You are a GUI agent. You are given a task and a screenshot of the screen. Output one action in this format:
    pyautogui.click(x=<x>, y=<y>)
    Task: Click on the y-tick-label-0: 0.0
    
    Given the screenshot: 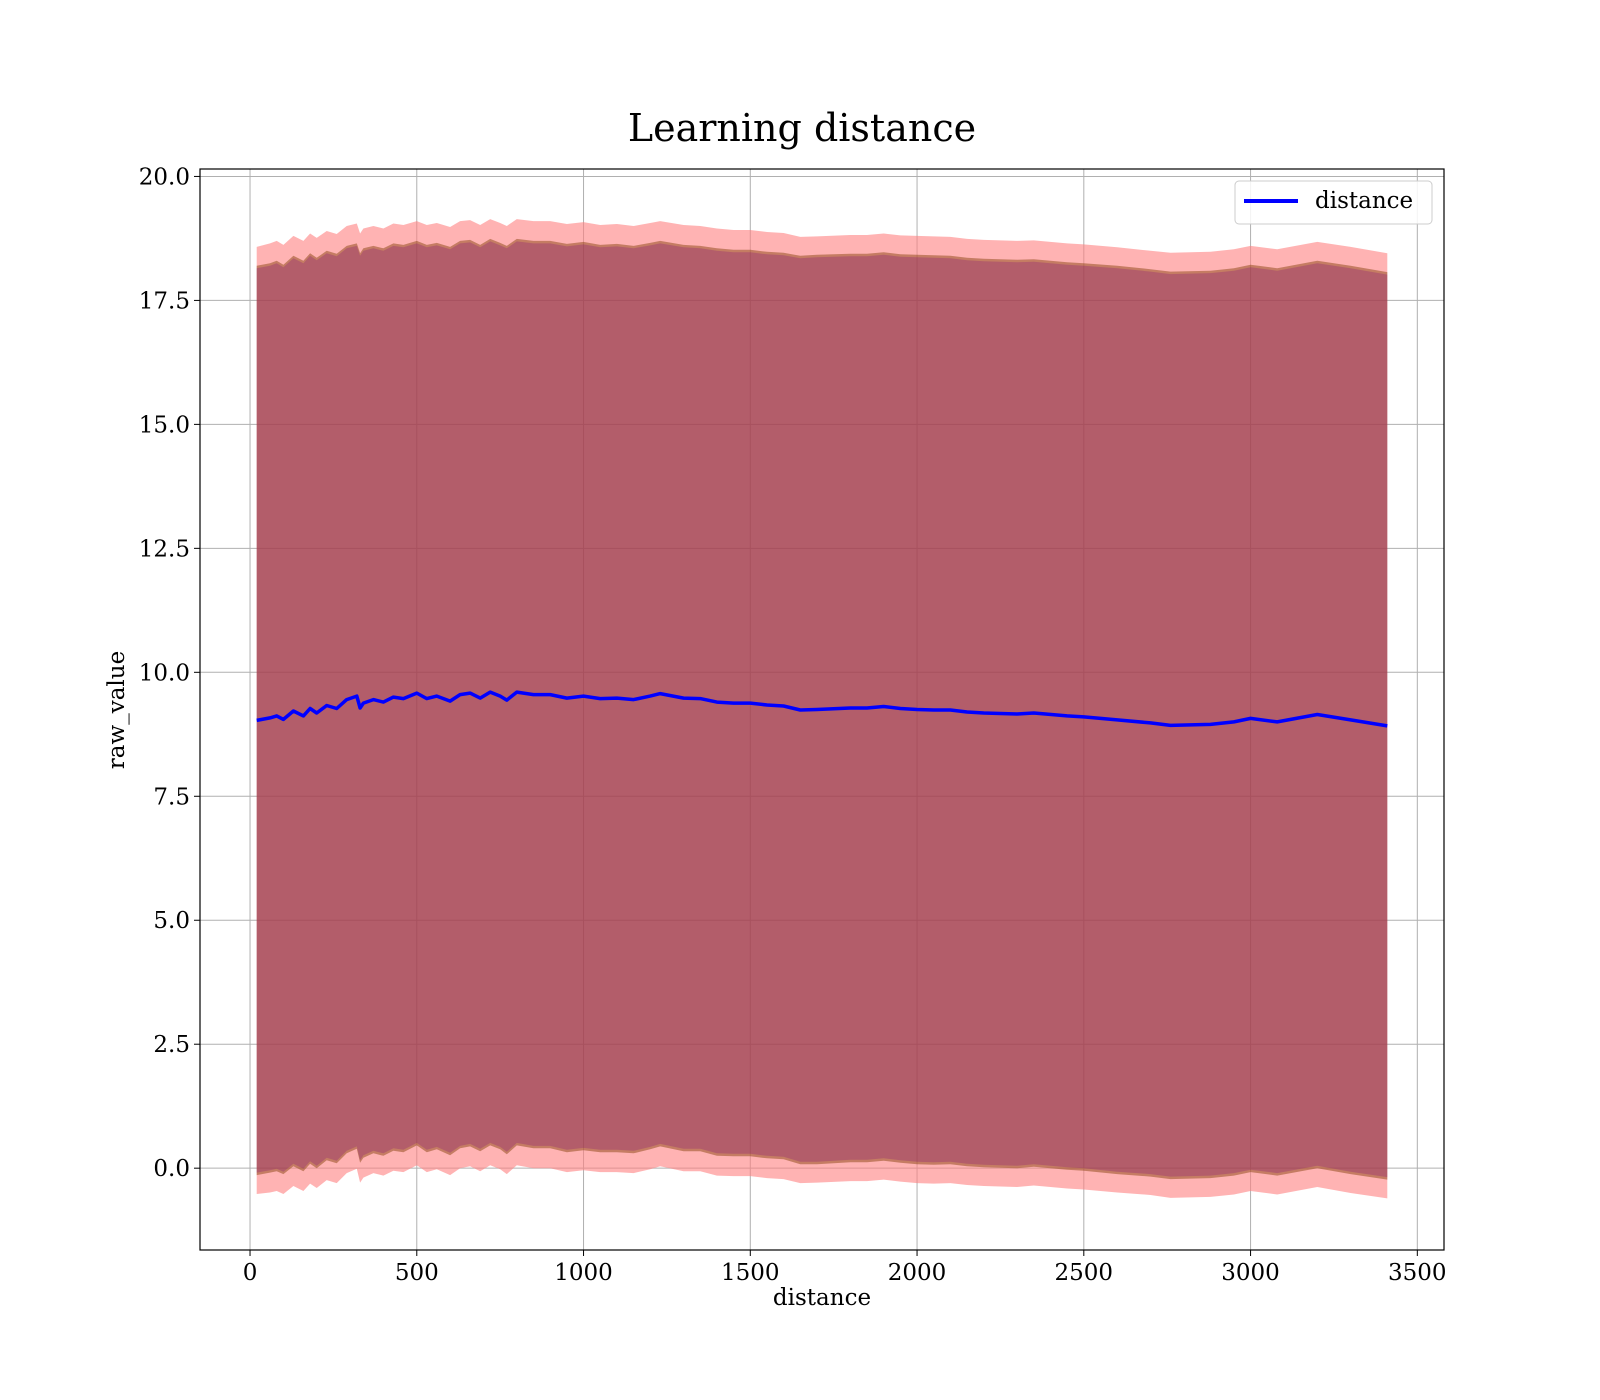 What is the action you would take?
    pyautogui.click(x=171, y=1169)
    